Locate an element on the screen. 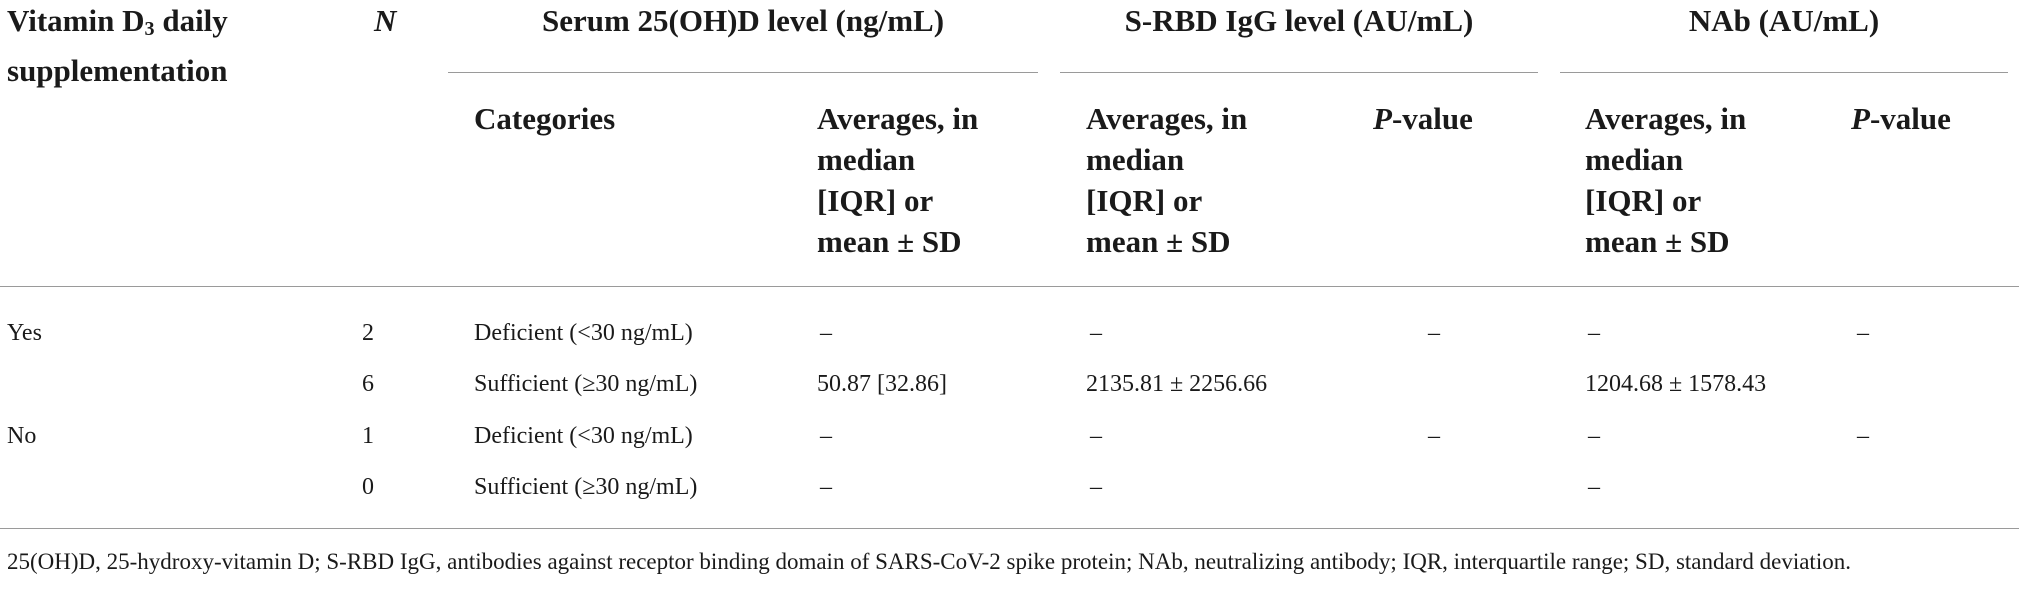 The width and height of the screenshot is (2019, 611). header-supplementation-line2: supplementation is located at coordinates (117, 71).